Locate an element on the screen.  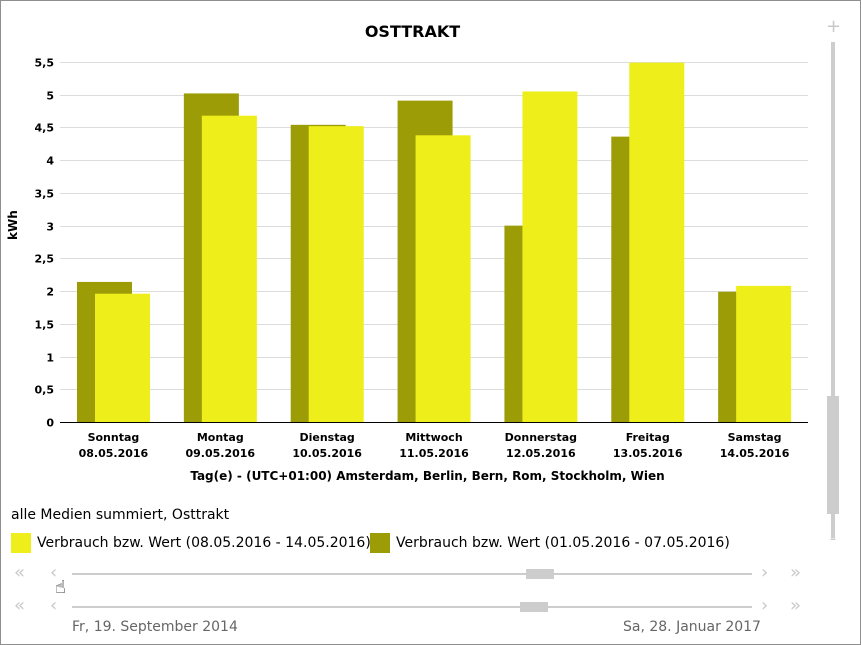
x-category-day: Donnerstag is located at coordinates (541, 437).